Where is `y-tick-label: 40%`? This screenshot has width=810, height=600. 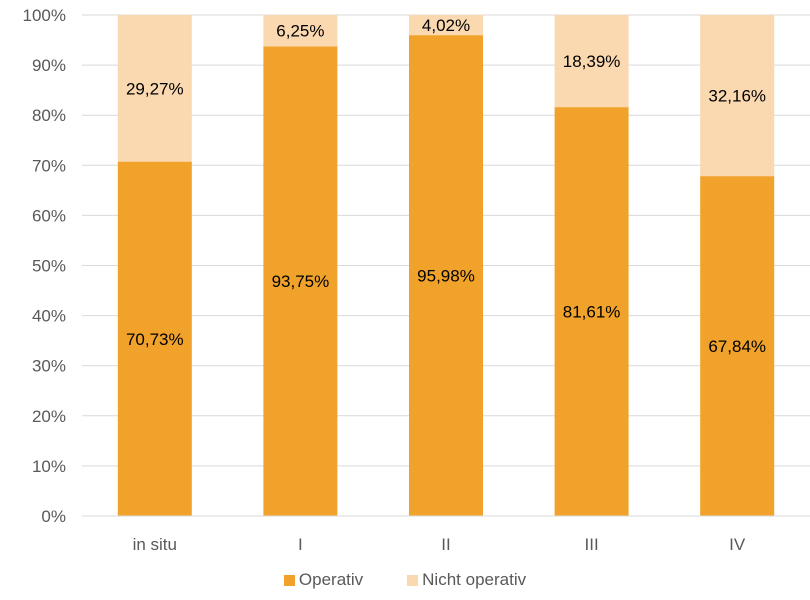 y-tick-label: 40% is located at coordinates (49, 316).